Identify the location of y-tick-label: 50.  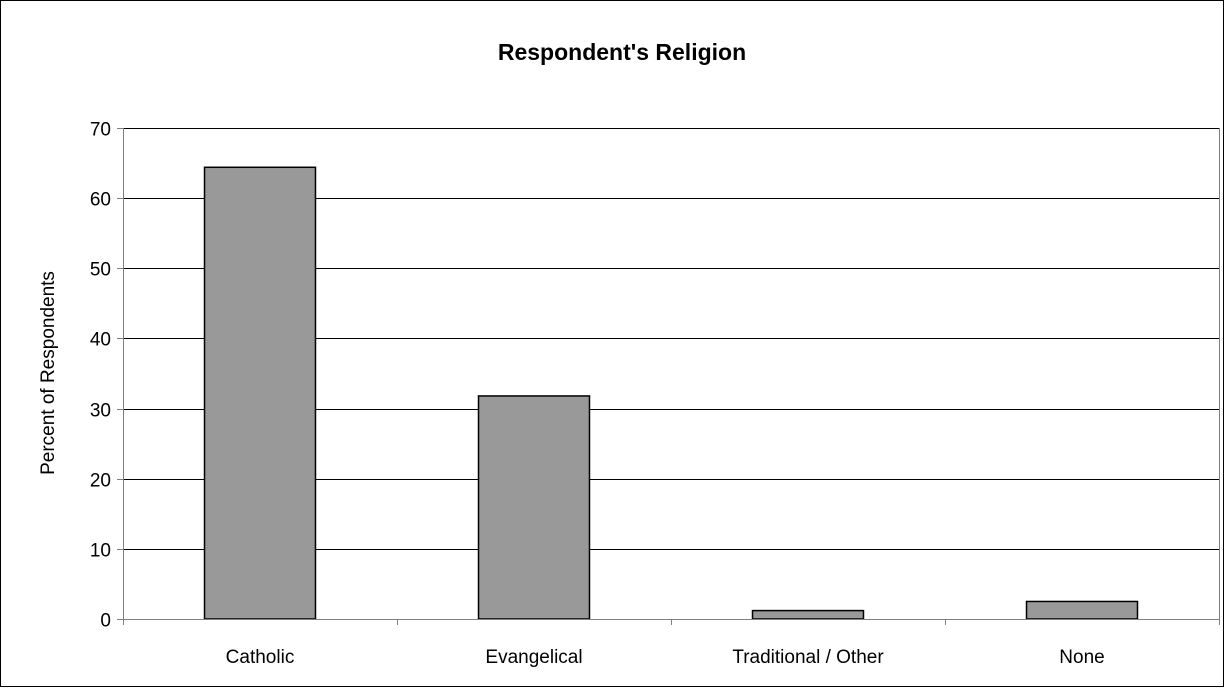
(100, 270).